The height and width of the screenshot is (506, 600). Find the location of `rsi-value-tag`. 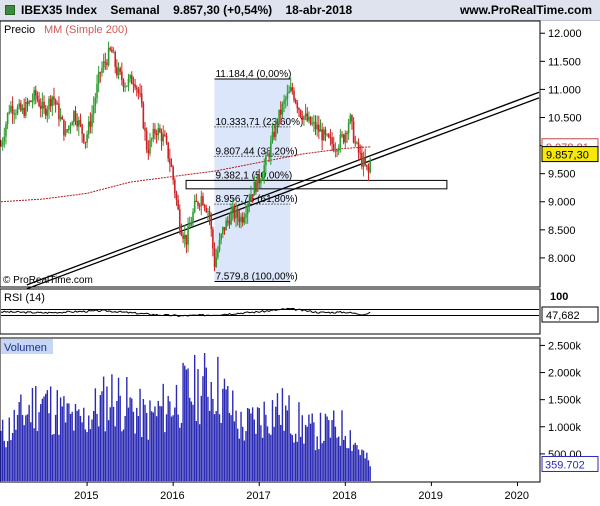

rsi-value-tag is located at coordinates (570, 314).